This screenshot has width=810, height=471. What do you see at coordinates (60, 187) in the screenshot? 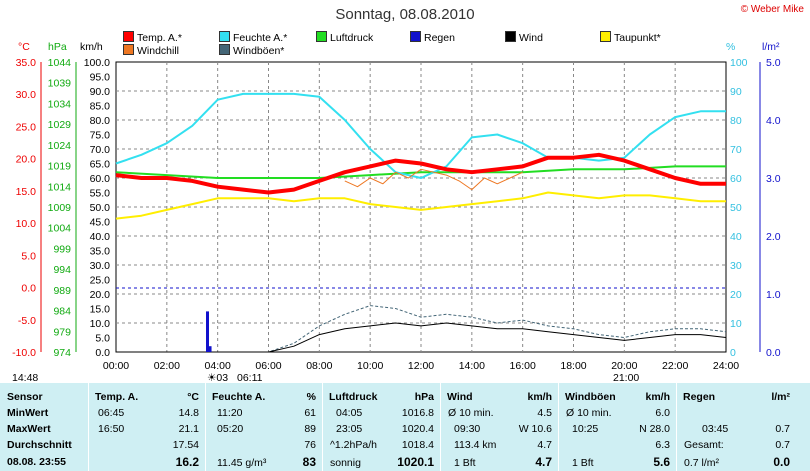
I see `pressure-tick-label: 1014` at bounding box center [60, 187].